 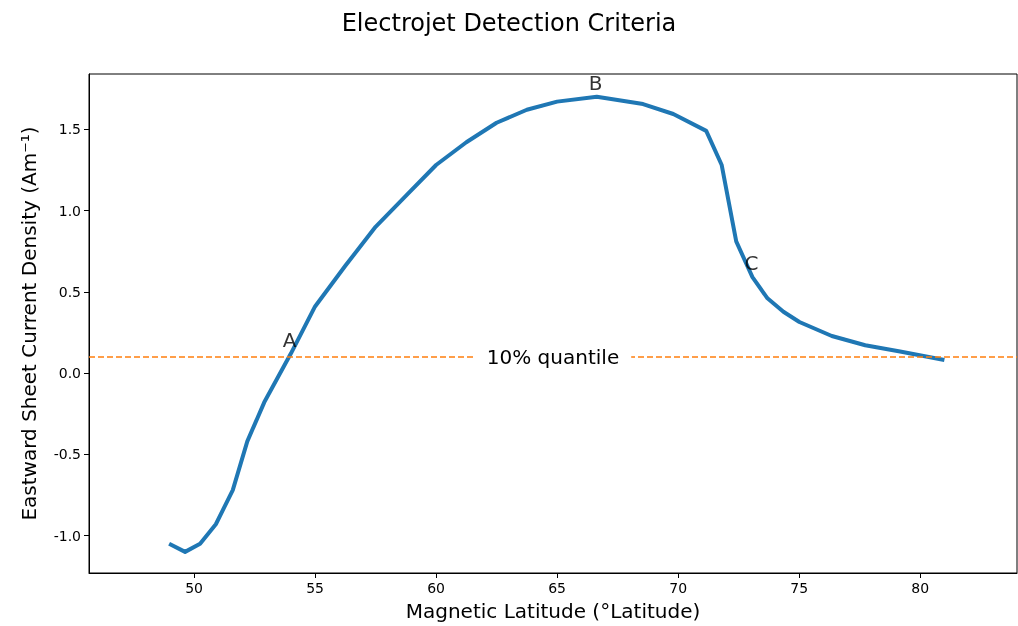 I want to click on y-tick-label: 0.5, so click(x=69, y=291).